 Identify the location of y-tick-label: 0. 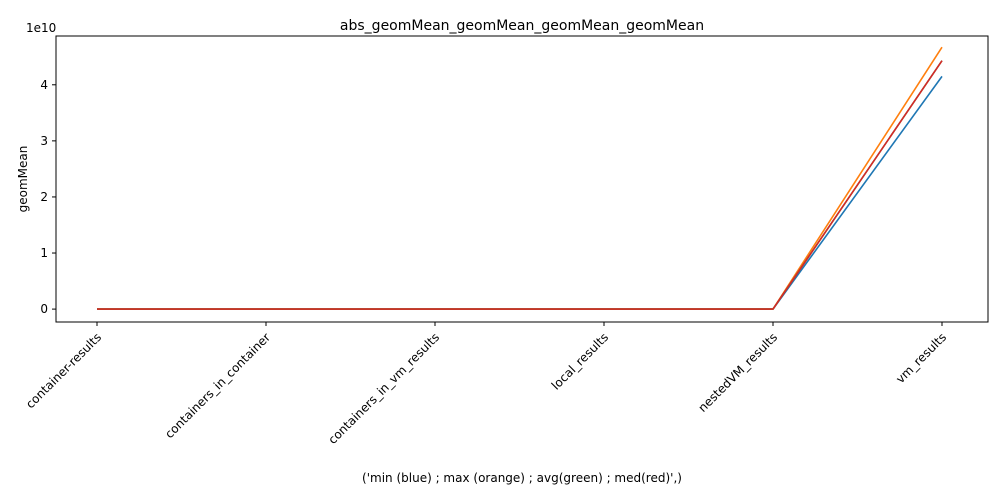
(44, 309).